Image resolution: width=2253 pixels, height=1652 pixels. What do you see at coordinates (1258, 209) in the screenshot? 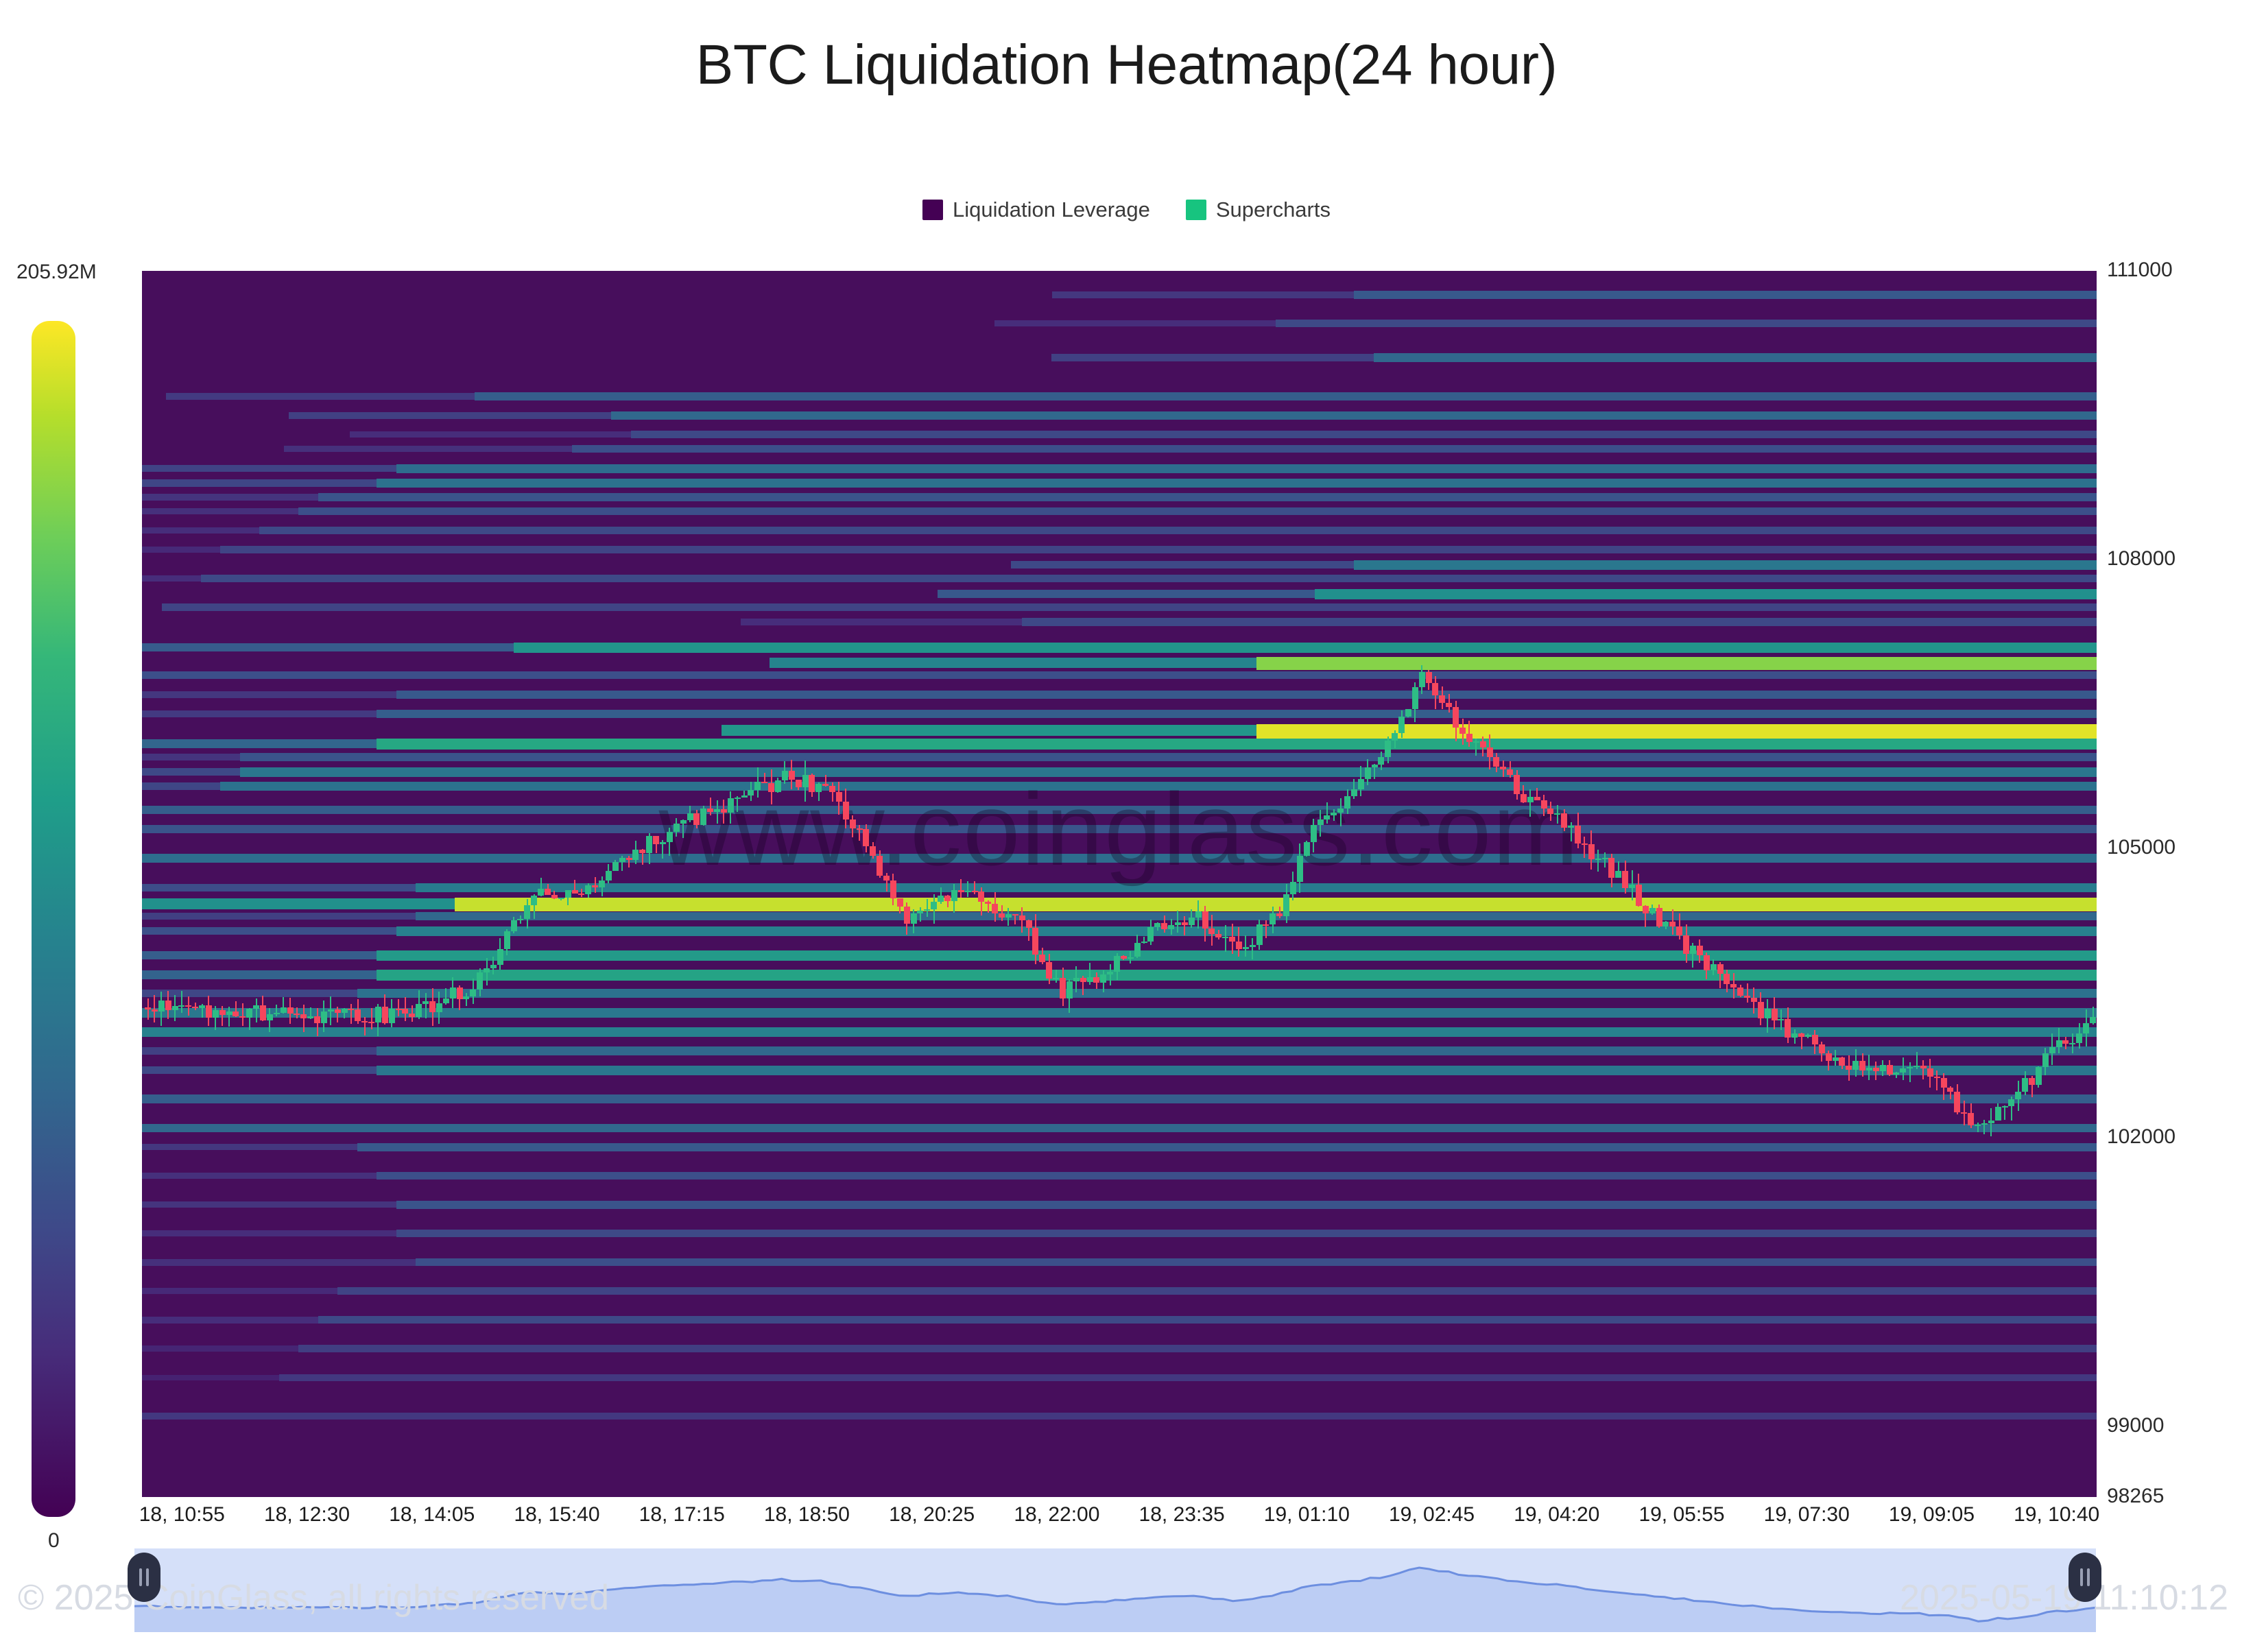
I see `legend-item-supercharts: Supercharts` at bounding box center [1258, 209].